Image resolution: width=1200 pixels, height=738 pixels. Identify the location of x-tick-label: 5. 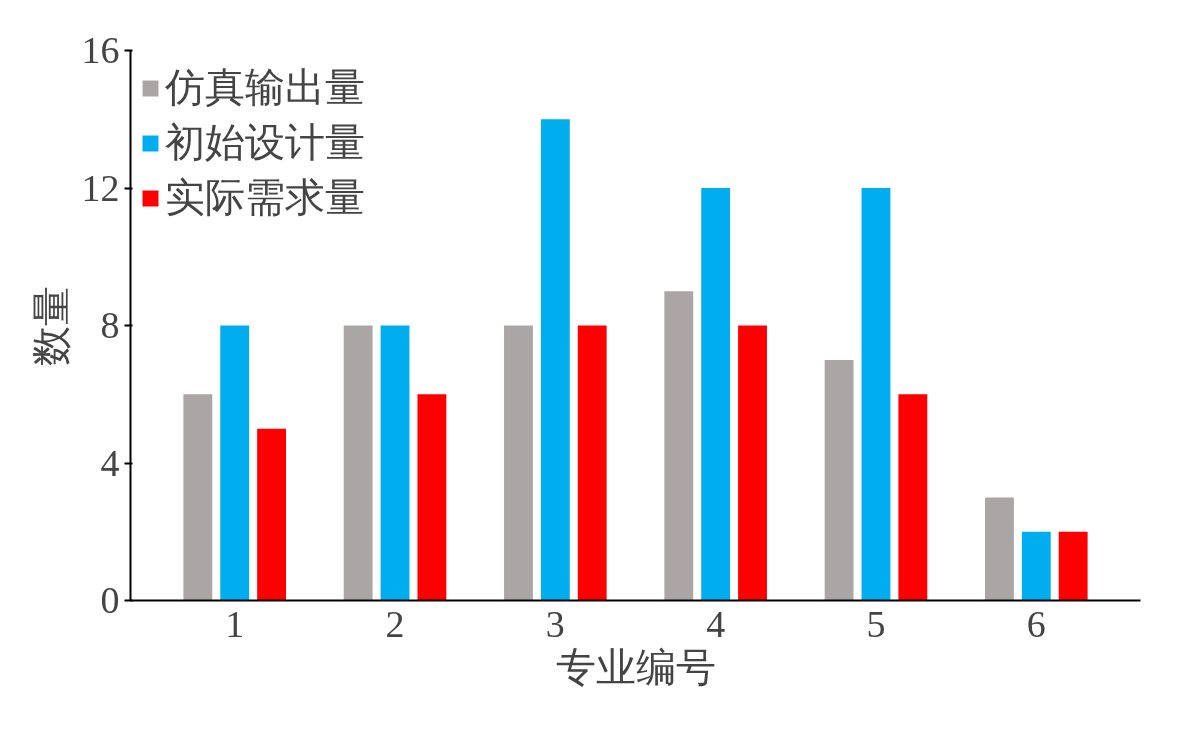
(876, 623).